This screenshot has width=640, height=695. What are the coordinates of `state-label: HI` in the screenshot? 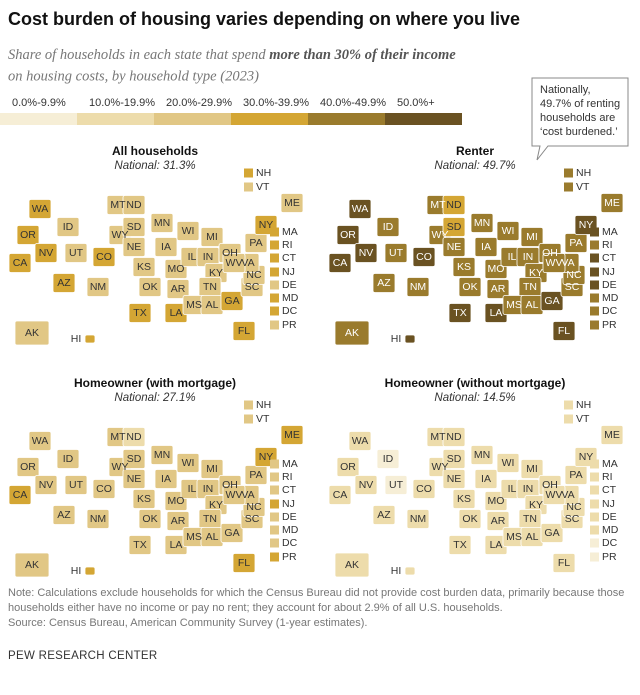 It's located at (396, 339).